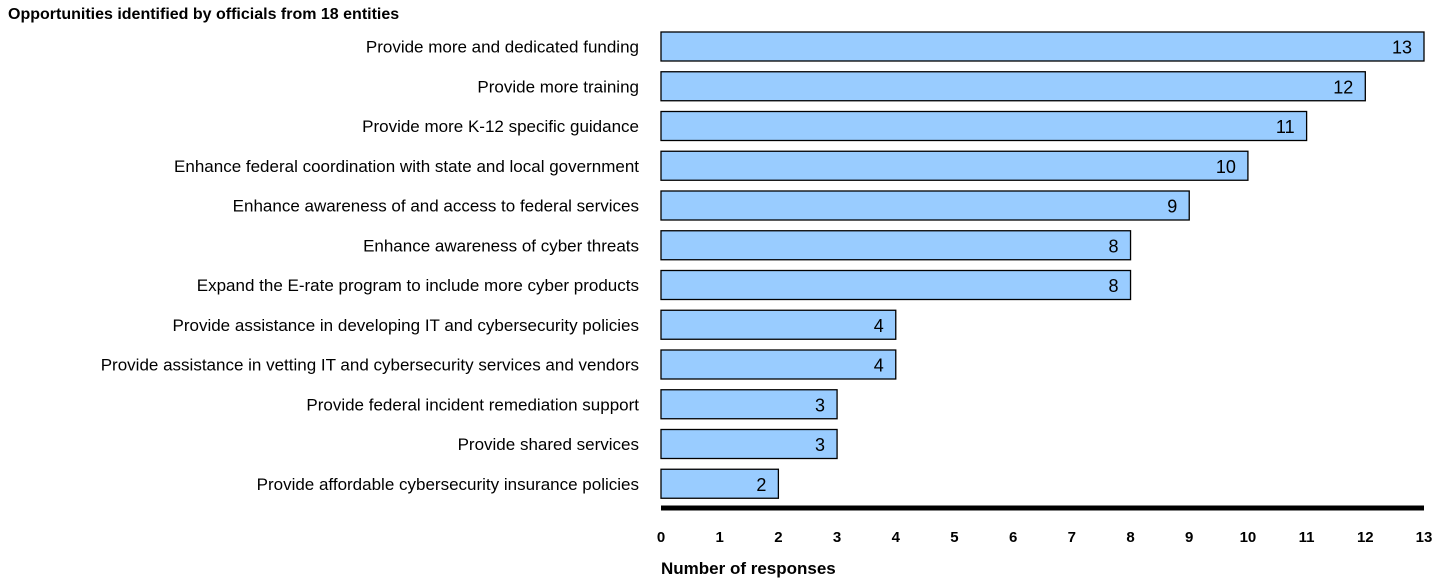  What do you see at coordinates (1072, 537) in the screenshot?
I see `x-tick-label: 7` at bounding box center [1072, 537].